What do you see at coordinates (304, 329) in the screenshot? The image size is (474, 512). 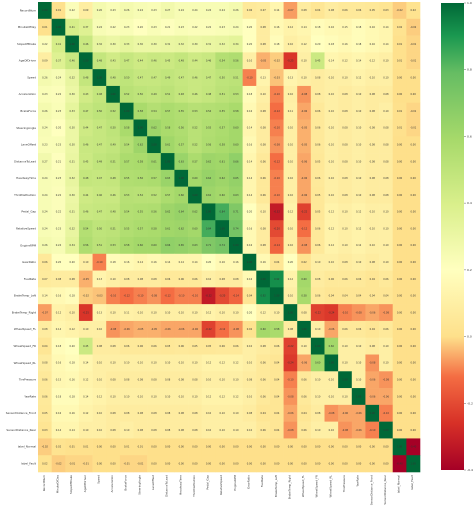 I see `cell-value-label: 1.00` at bounding box center [304, 329].